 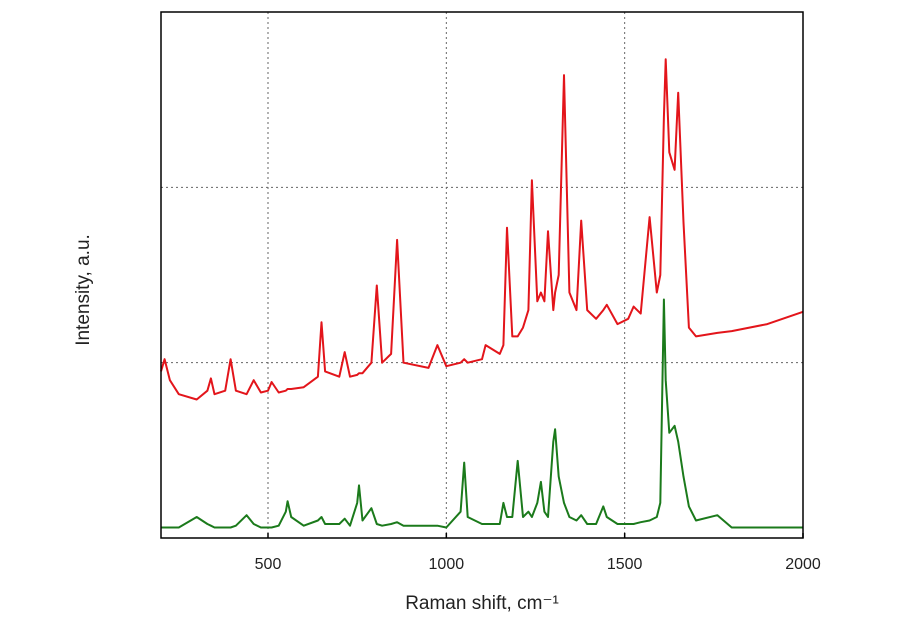 I want to click on x-tick-label: 1500, so click(x=625, y=564).